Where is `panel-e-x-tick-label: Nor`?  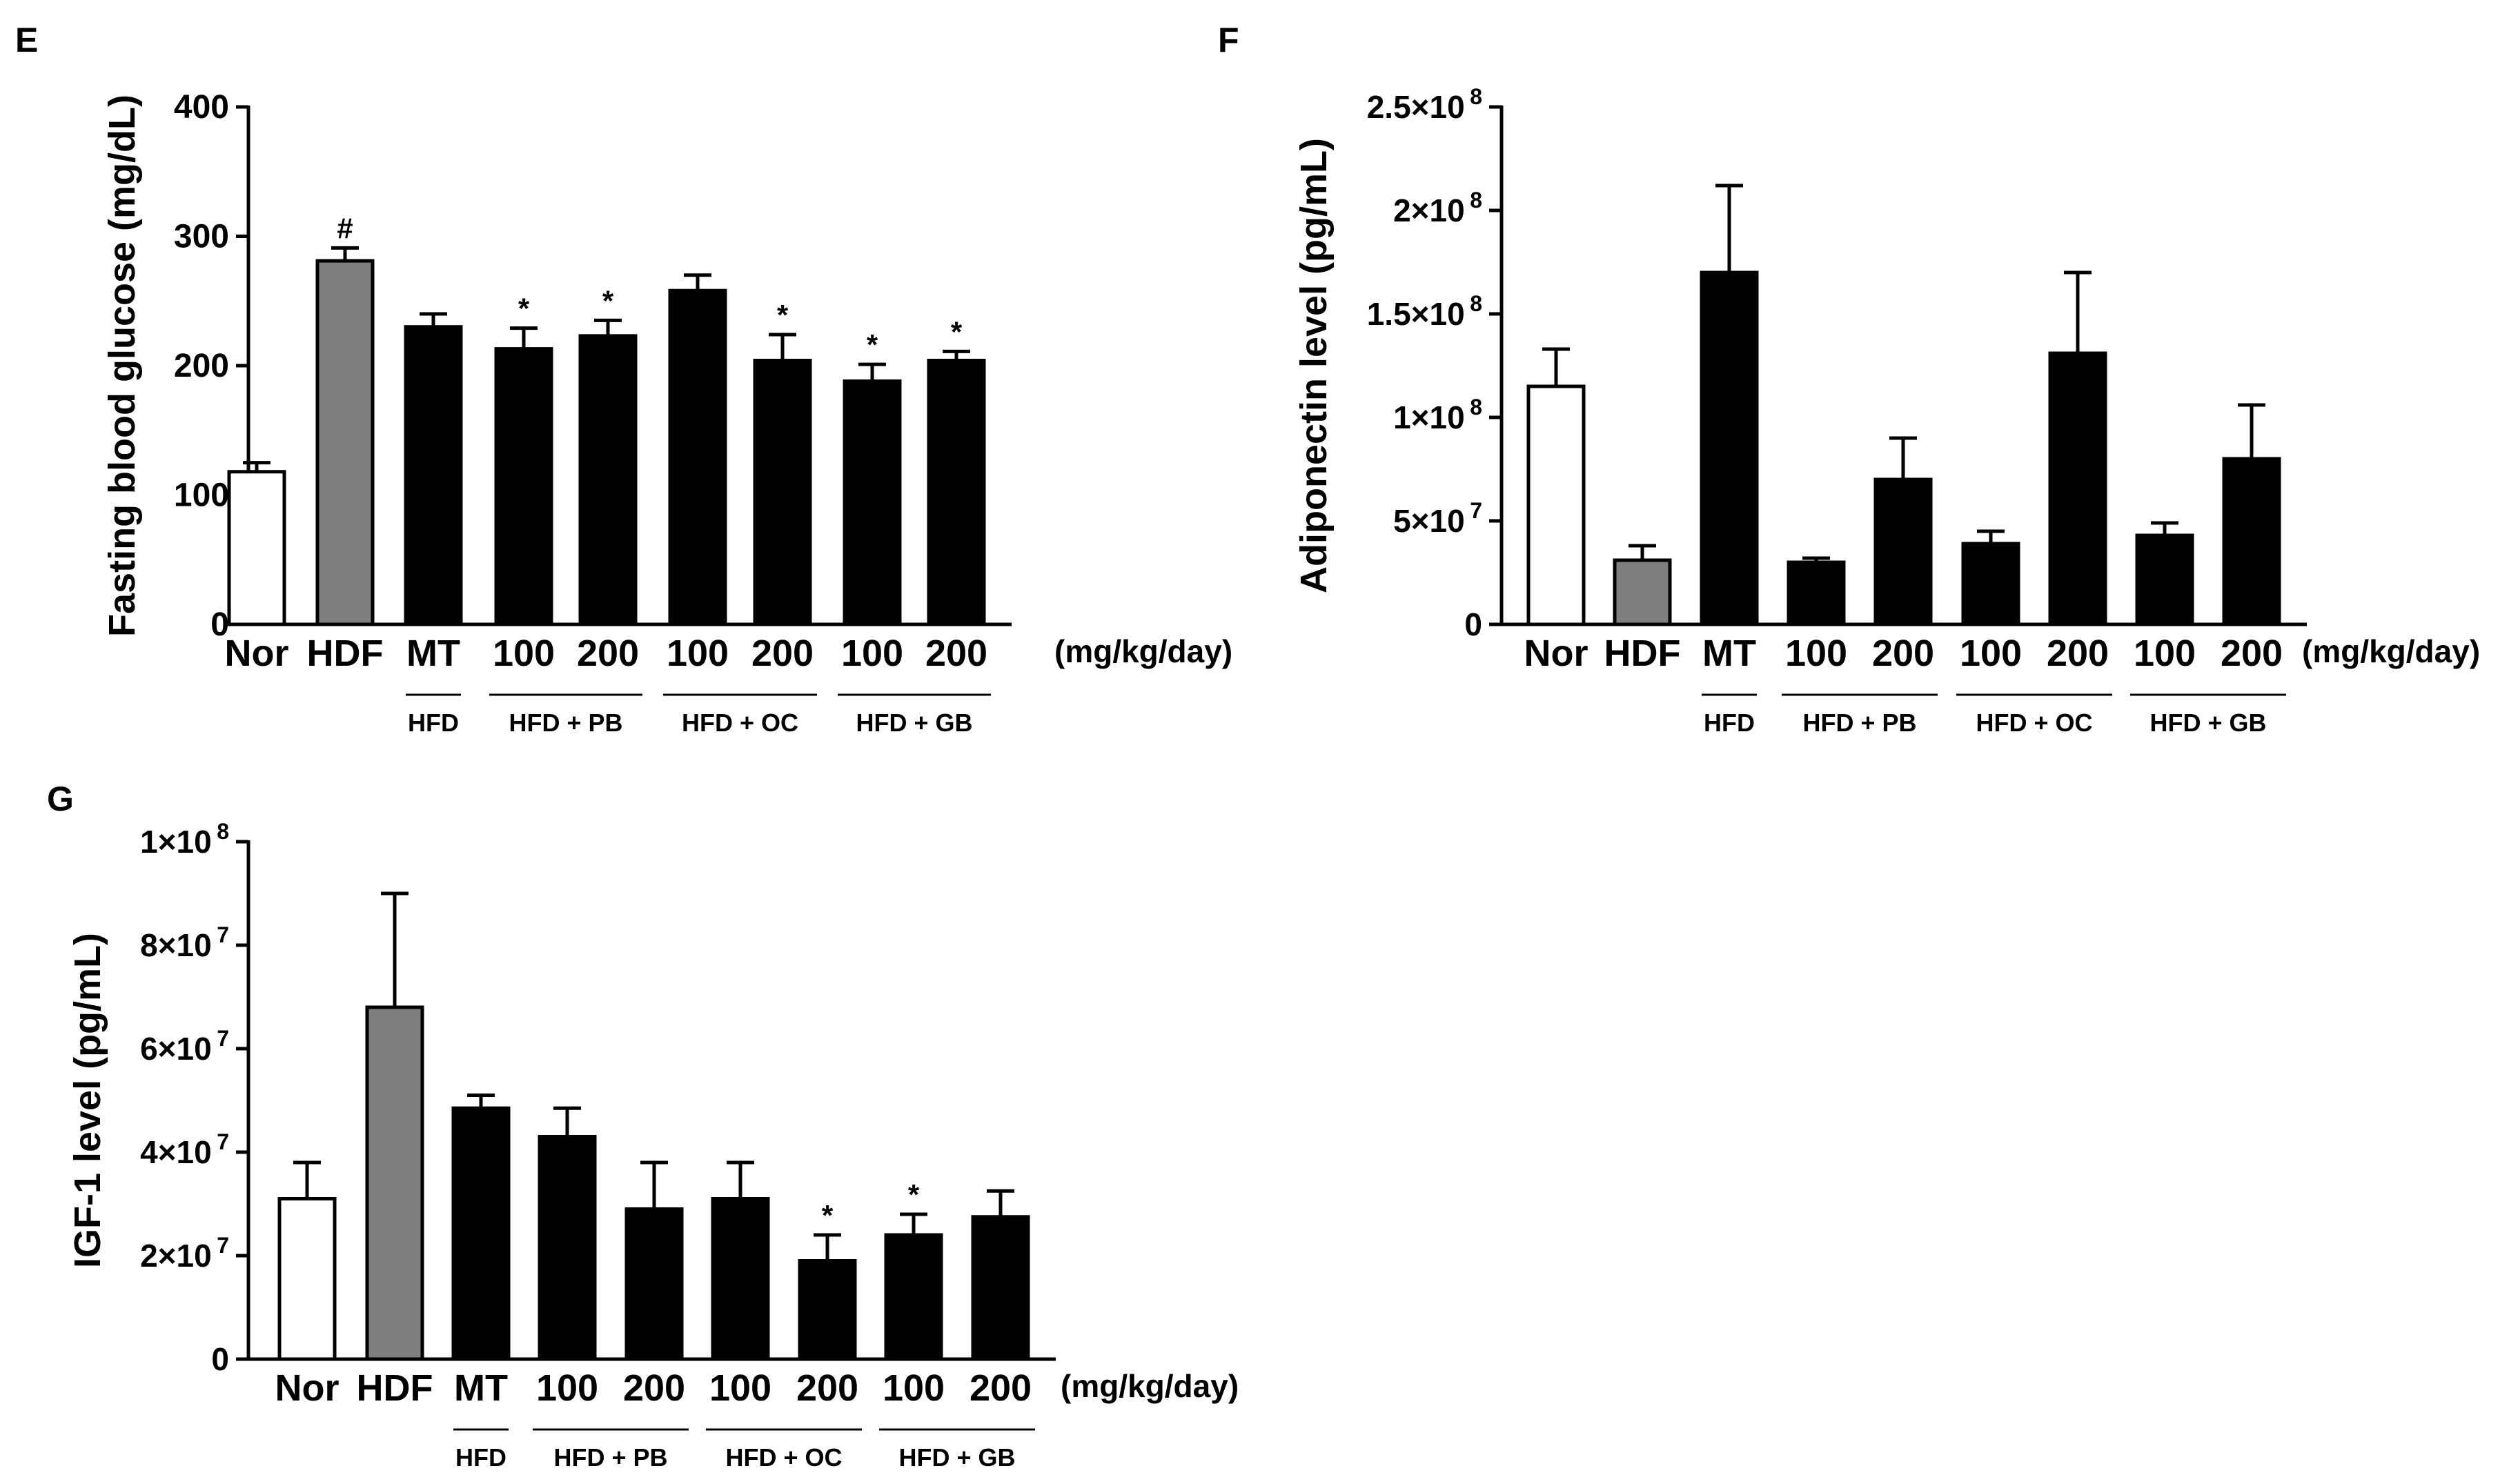
panel-e-x-tick-label: Nor is located at coordinates (257, 653).